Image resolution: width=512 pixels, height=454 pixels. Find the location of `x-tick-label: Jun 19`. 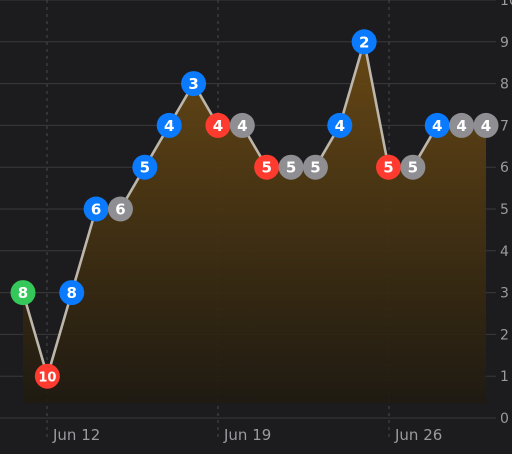

x-tick-label: Jun 19 is located at coordinates (247, 435).